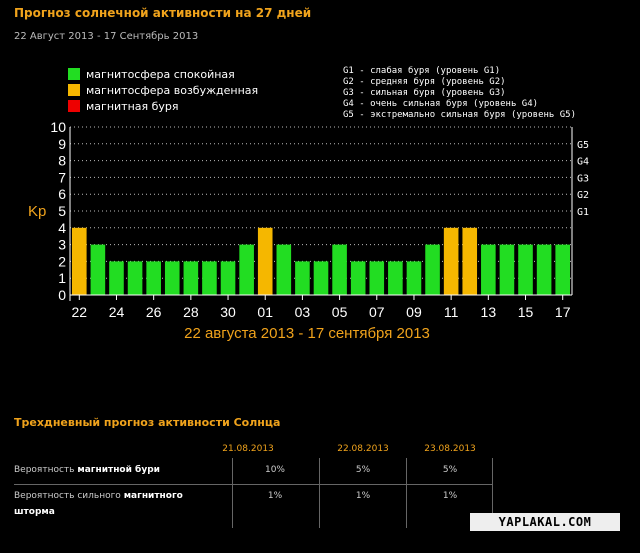 This screenshot has width=640, height=553. What do you see at coordinates (154, 312) in the screenshot?
I see `x-tick-label: 26` at bounding box center [154, 312].